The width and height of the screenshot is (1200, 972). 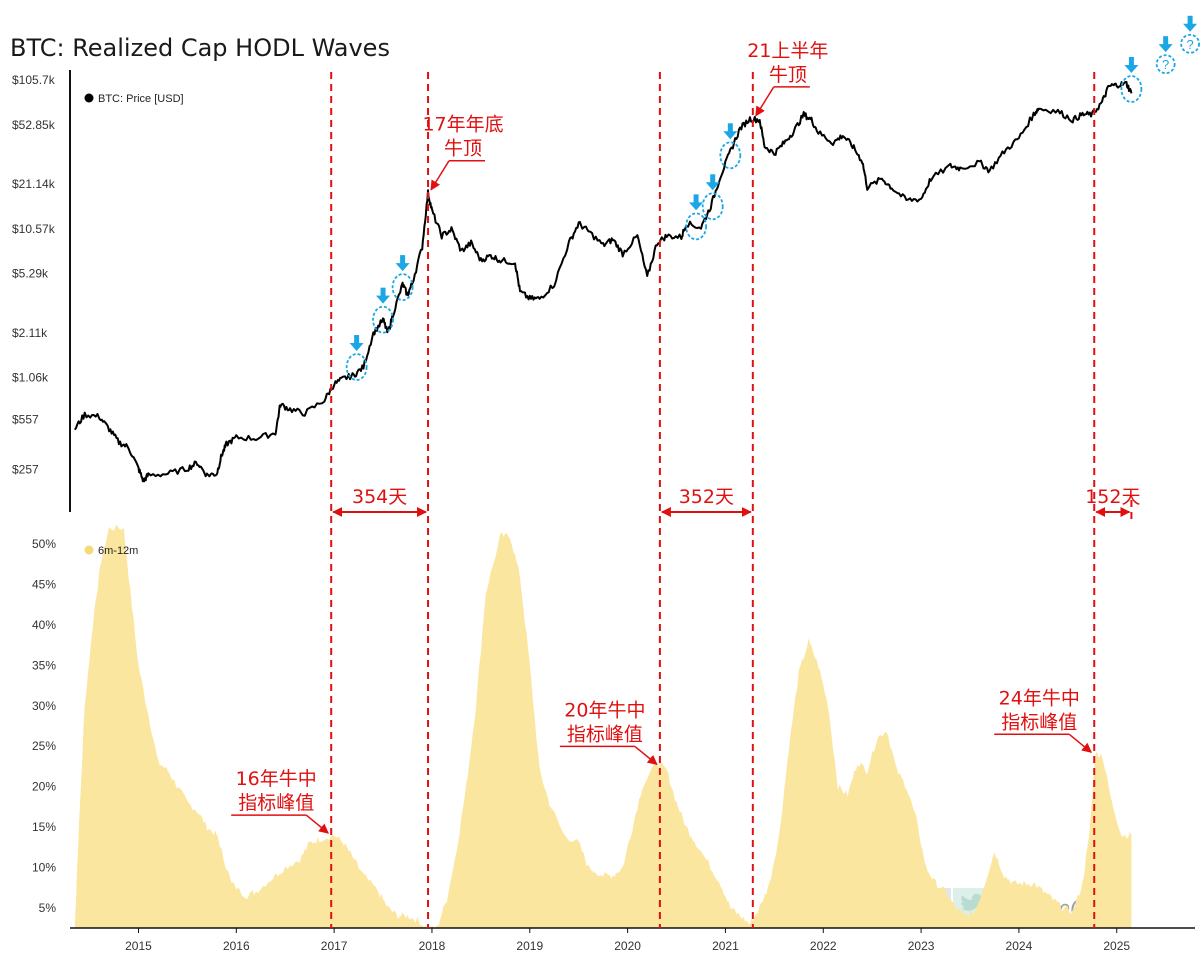 What do you see at coordinates (44, 625) in the screenshot?
I see `area-y-tick-label: 40%` at bounding box center [44, 625].